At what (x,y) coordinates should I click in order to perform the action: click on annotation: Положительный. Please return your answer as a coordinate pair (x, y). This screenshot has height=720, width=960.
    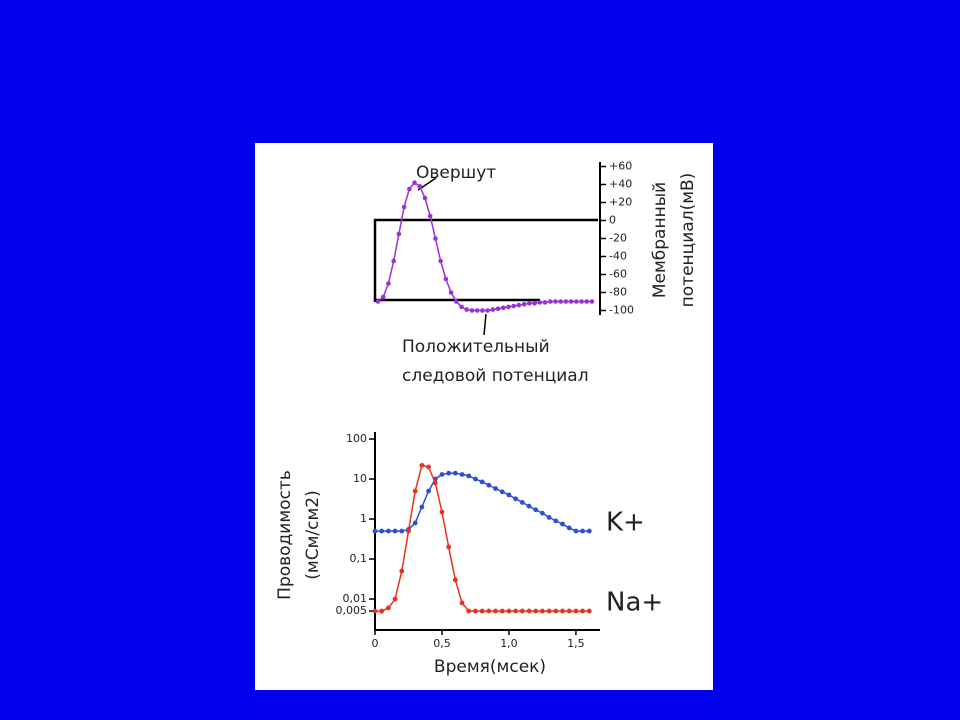
    Looking at the image, I should click on (476, 347).